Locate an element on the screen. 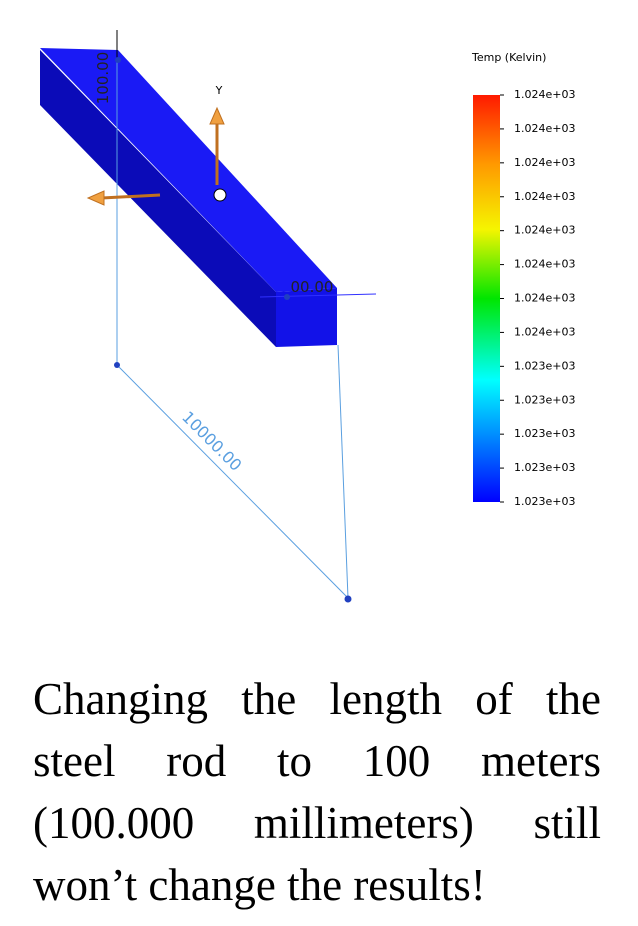 The image size is (638, 926). caption-line: Changing the length of the is located at coordinates (317, 699).